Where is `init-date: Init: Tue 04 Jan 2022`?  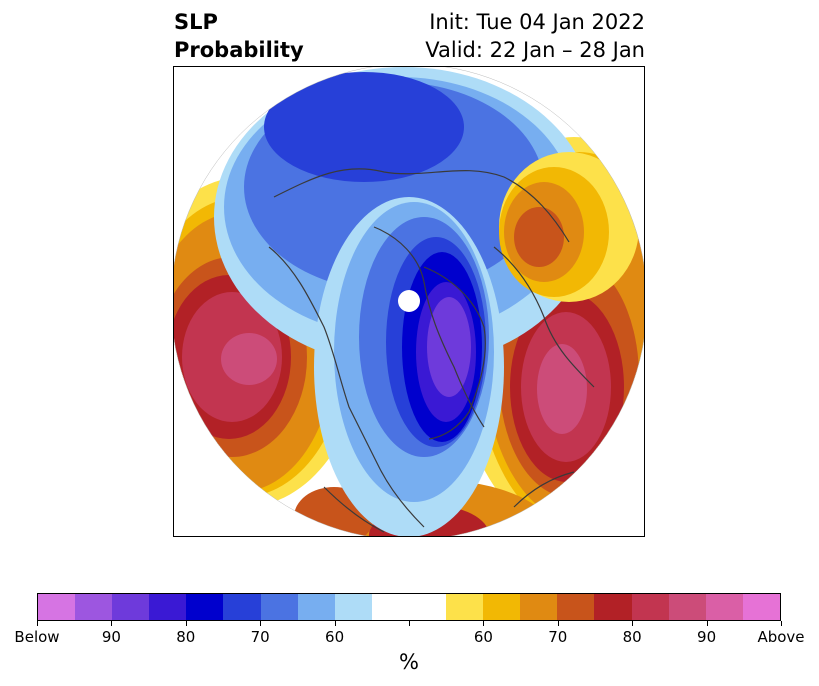
init-date: Init: Tue 04 Jan 2022 is located at coordinates (537, 22).